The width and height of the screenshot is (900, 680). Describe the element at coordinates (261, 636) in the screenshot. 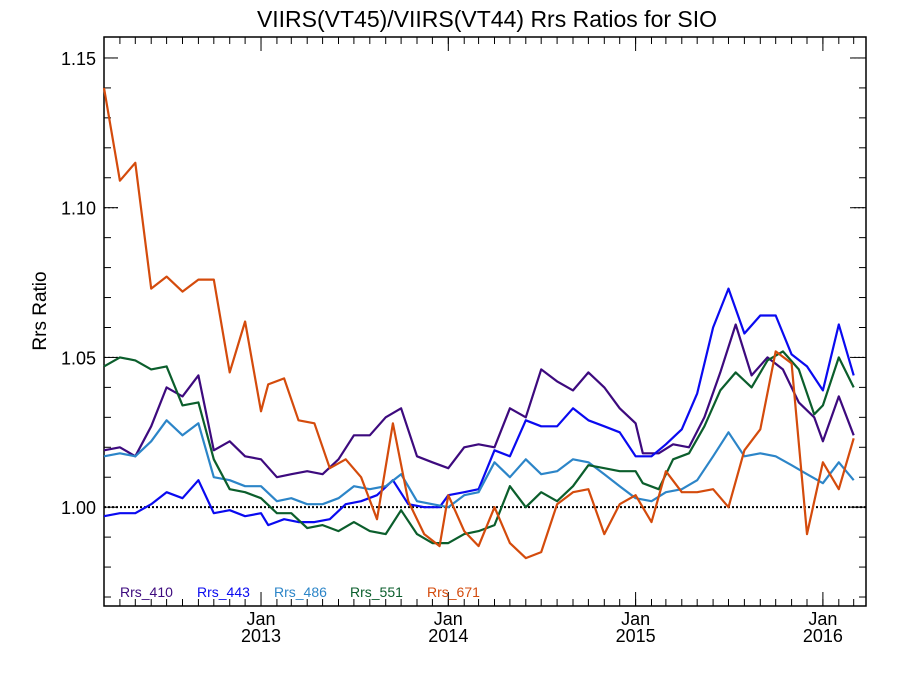

I see `x-tick-label-year: 2013` at that location.